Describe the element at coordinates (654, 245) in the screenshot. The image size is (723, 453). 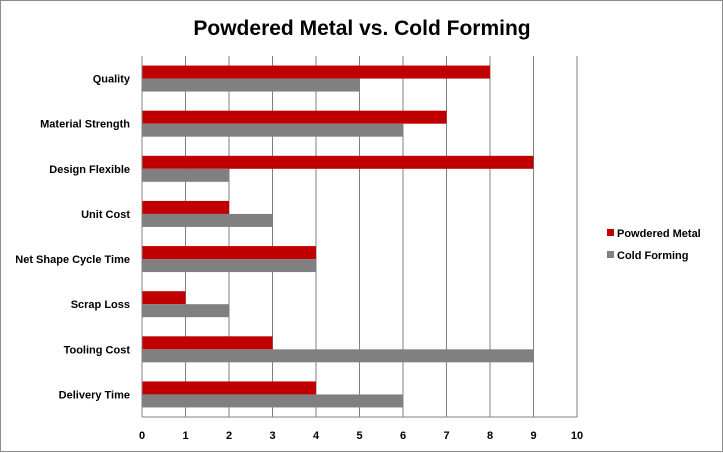
I see `legend: Powdered Metal Cold Forming` at that location.